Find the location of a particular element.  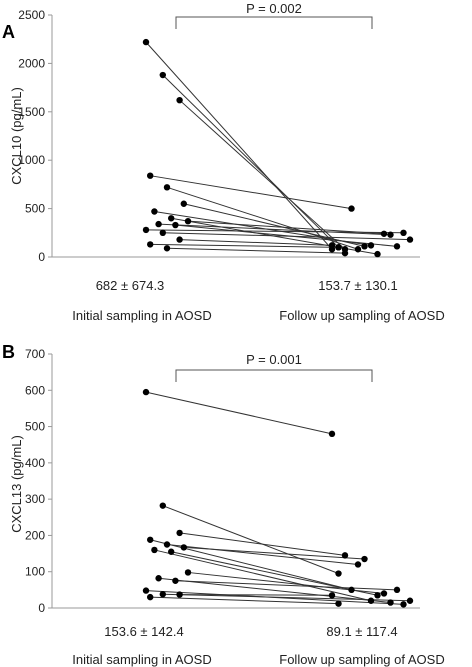

y-tick-label: 400 is located at coordinates (35, 463).